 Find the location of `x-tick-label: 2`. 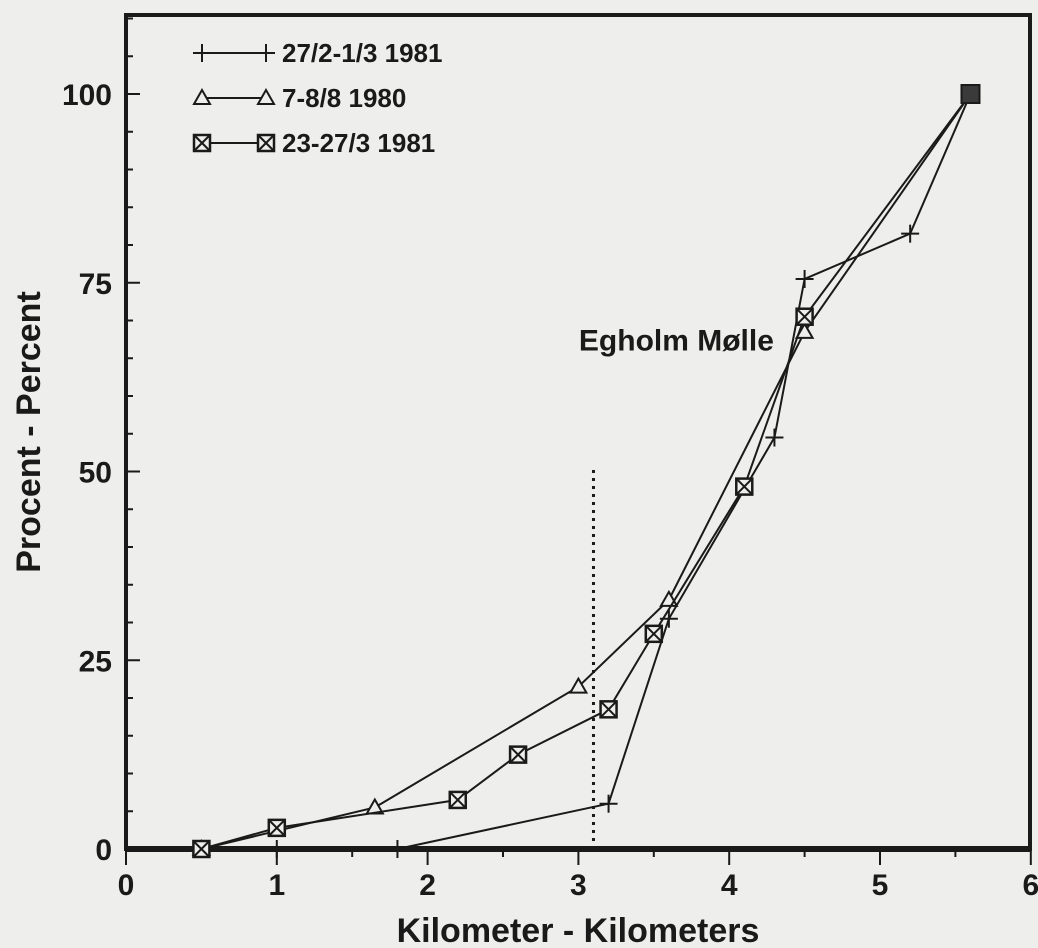

x-tick-label: 2 is located at coordinates (427, 885).